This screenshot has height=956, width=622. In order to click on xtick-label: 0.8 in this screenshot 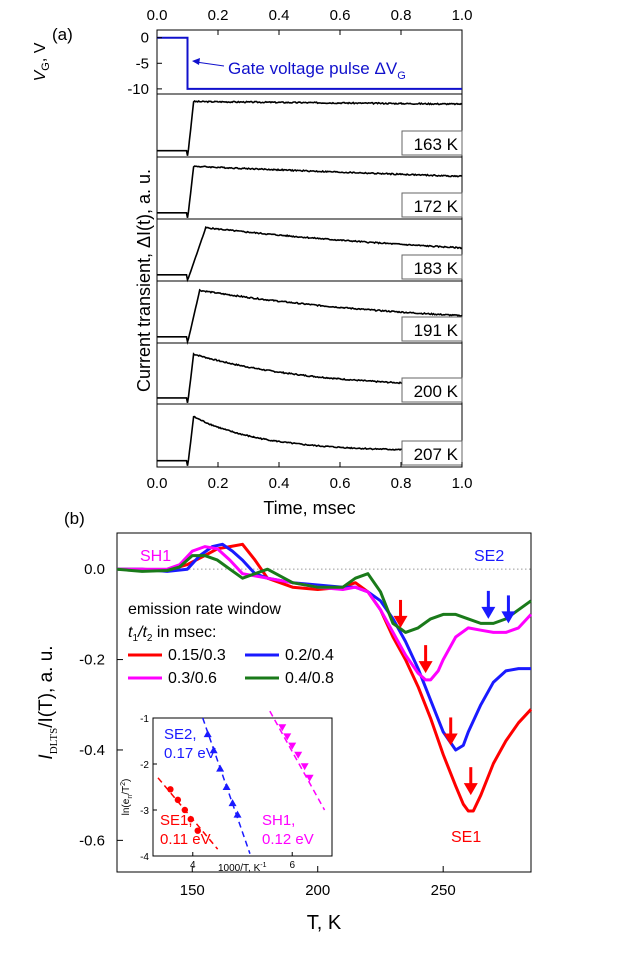, I will do `click(401, 483)`.